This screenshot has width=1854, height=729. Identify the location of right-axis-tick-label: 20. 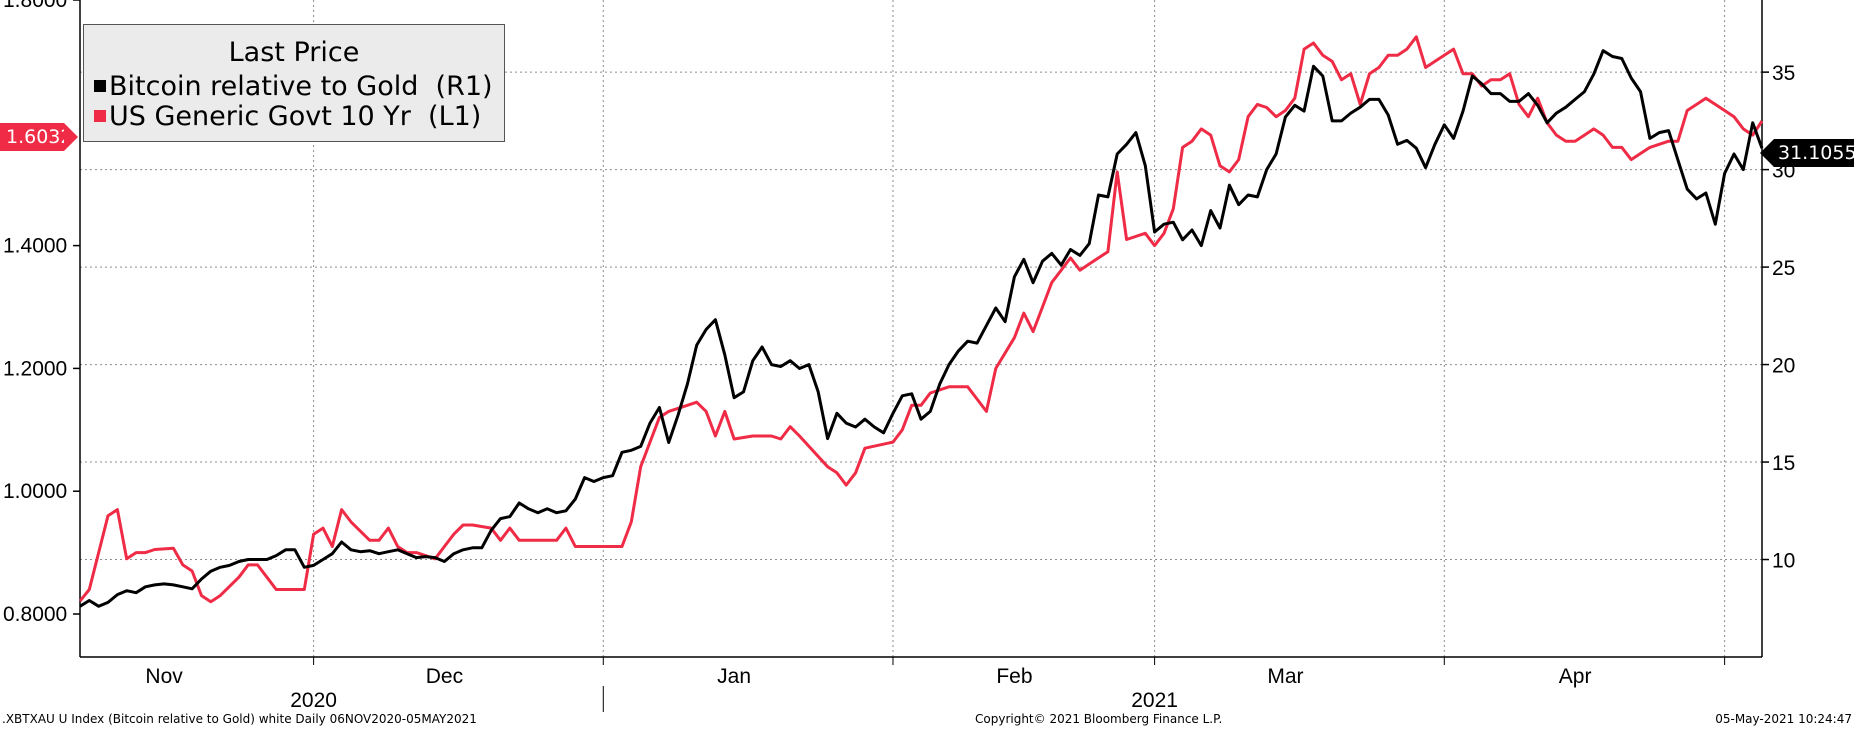
(1783, 366).